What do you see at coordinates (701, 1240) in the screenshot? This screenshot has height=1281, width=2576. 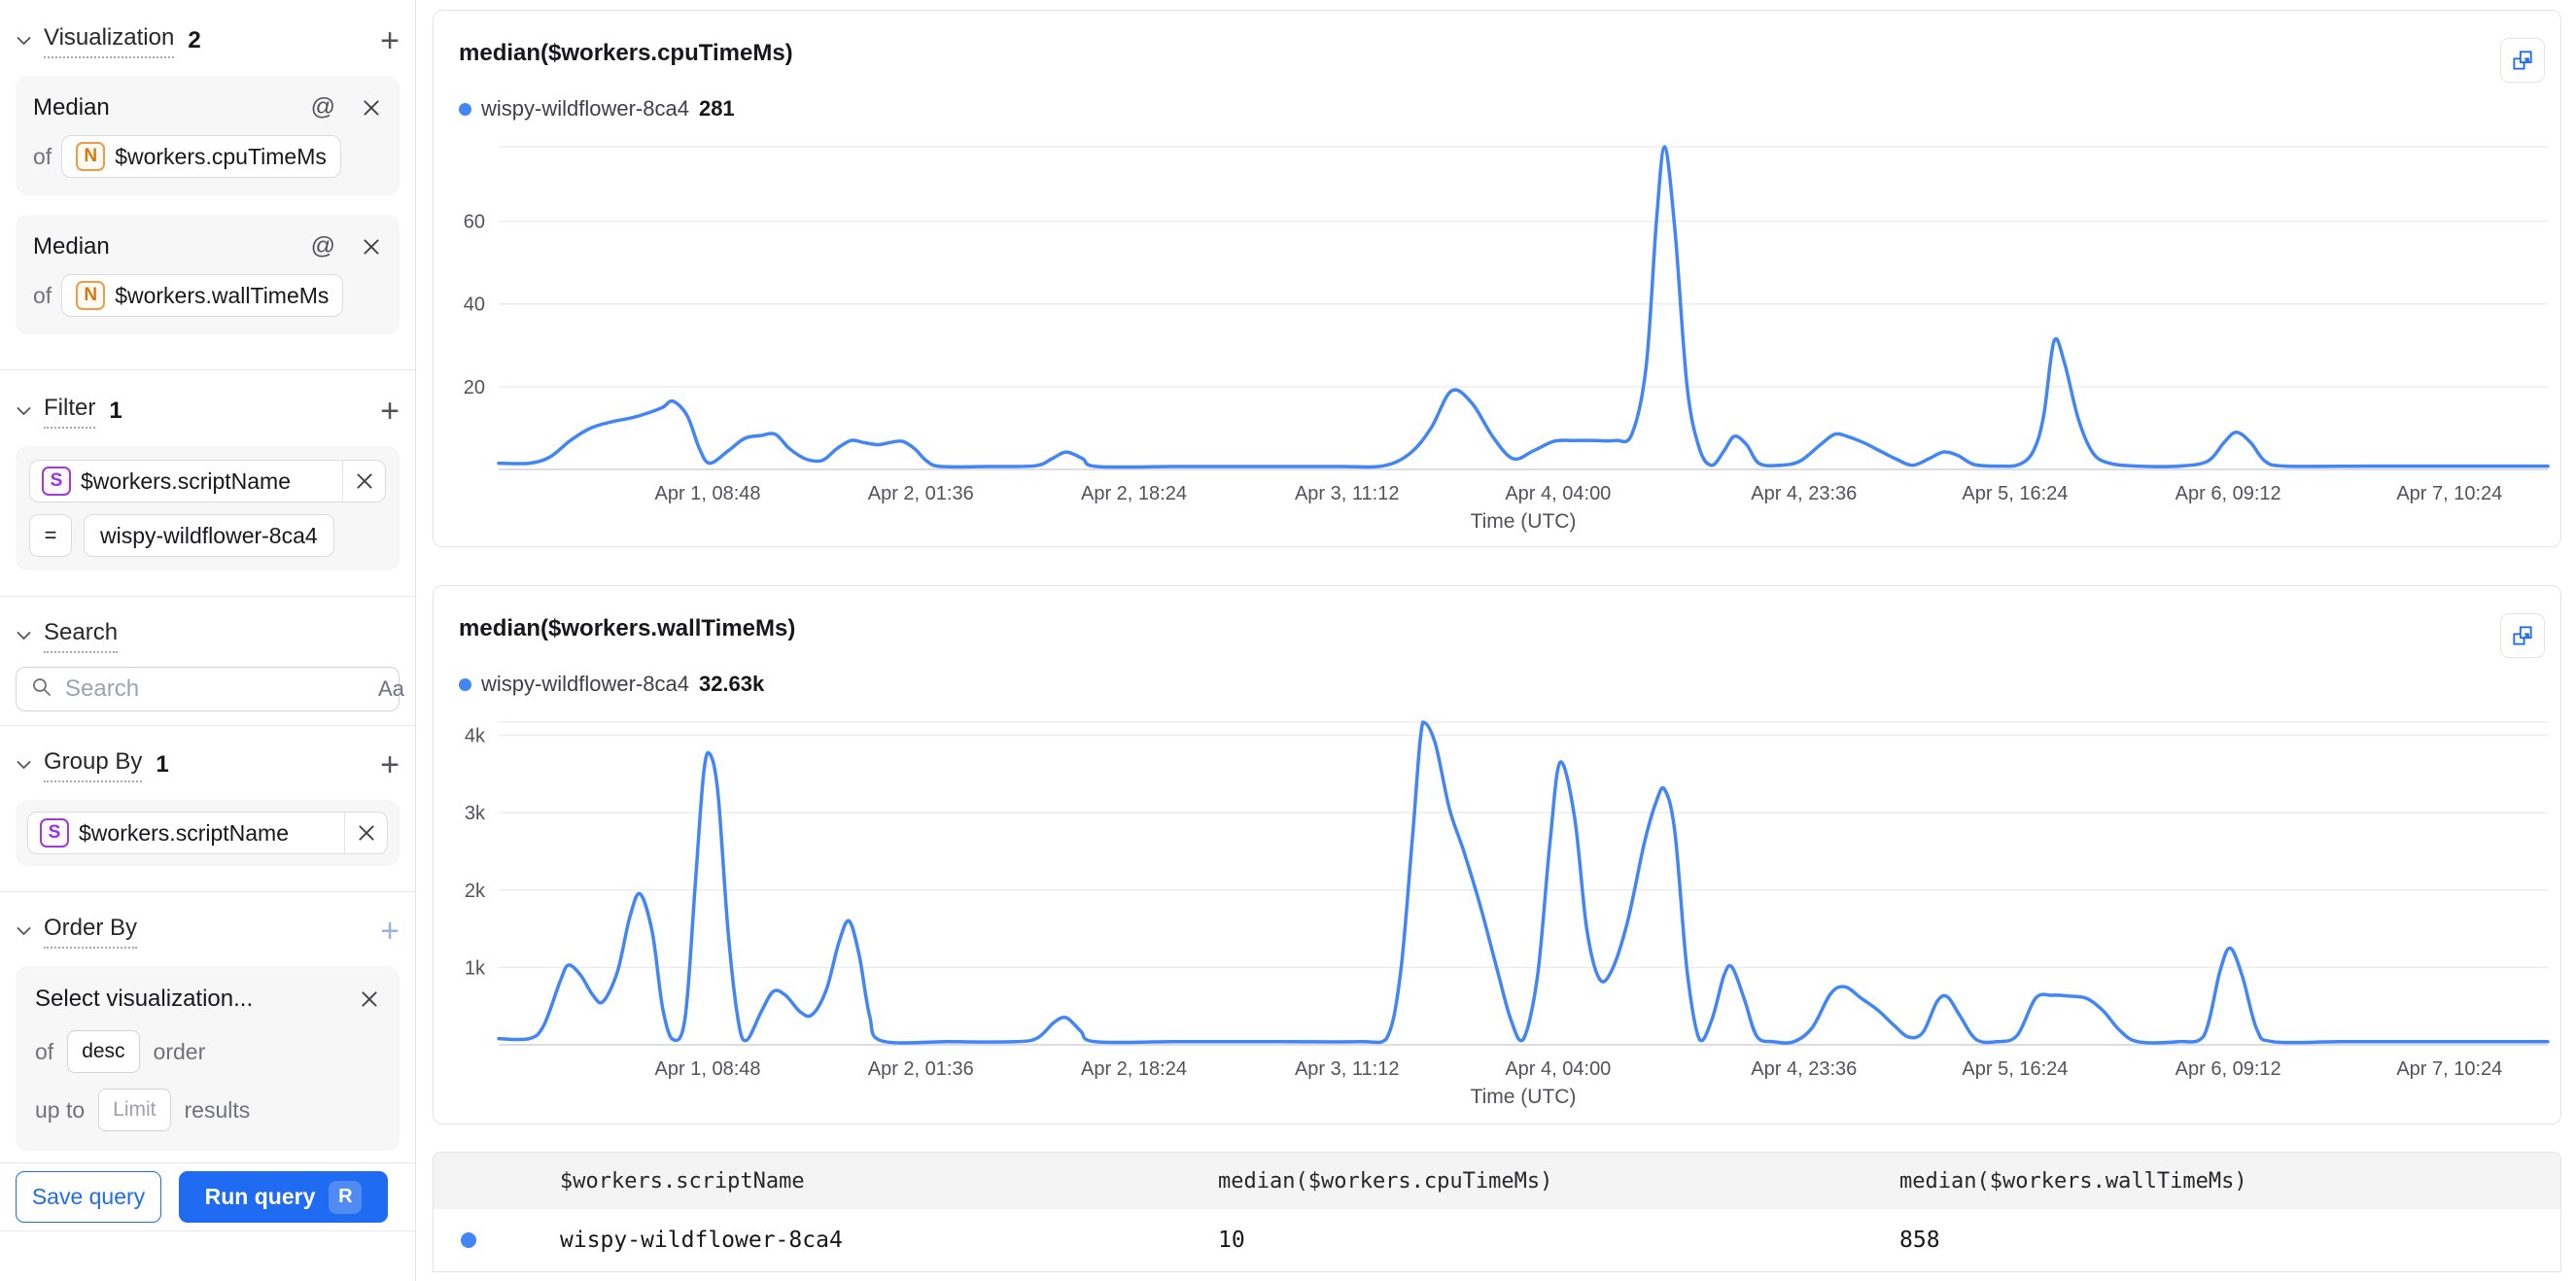 I see `table-cell: wispy-wildflower-8ca4` at bounding box center [701, 1240].